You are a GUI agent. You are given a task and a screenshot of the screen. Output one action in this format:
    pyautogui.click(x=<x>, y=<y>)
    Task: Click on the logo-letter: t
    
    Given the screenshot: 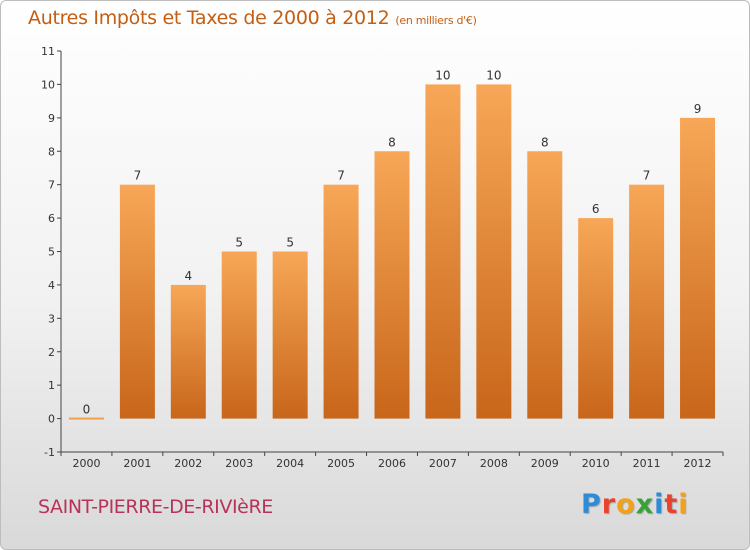 What is the action you would take?
    pyautogui.click(x=671, y=504)
    